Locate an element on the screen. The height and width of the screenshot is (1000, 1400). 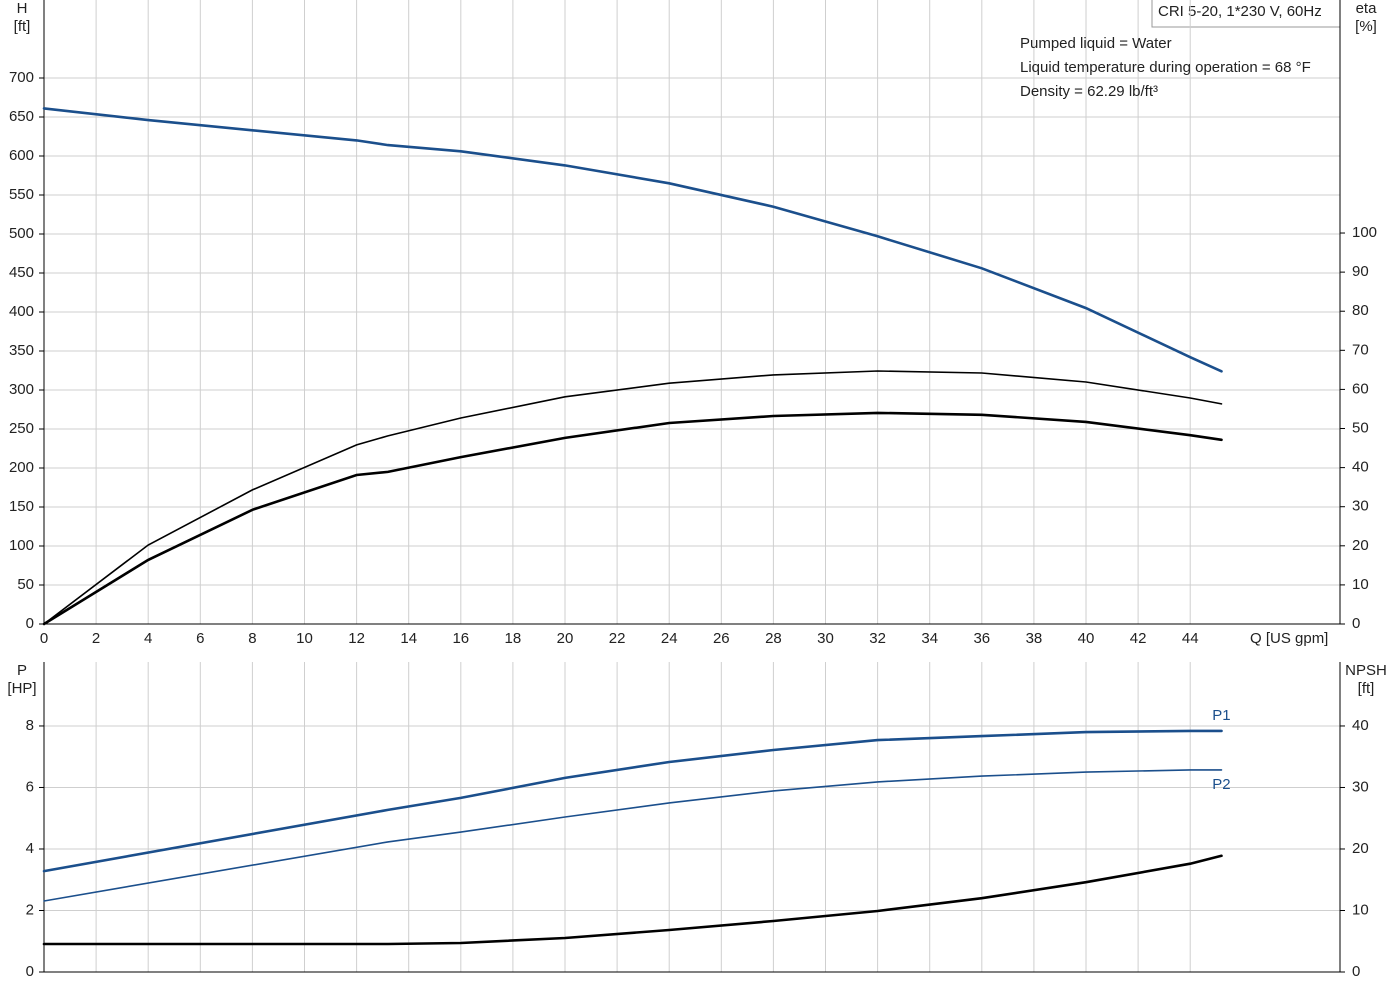
x-tick-label: 34 is located at coordinates (929, 638).